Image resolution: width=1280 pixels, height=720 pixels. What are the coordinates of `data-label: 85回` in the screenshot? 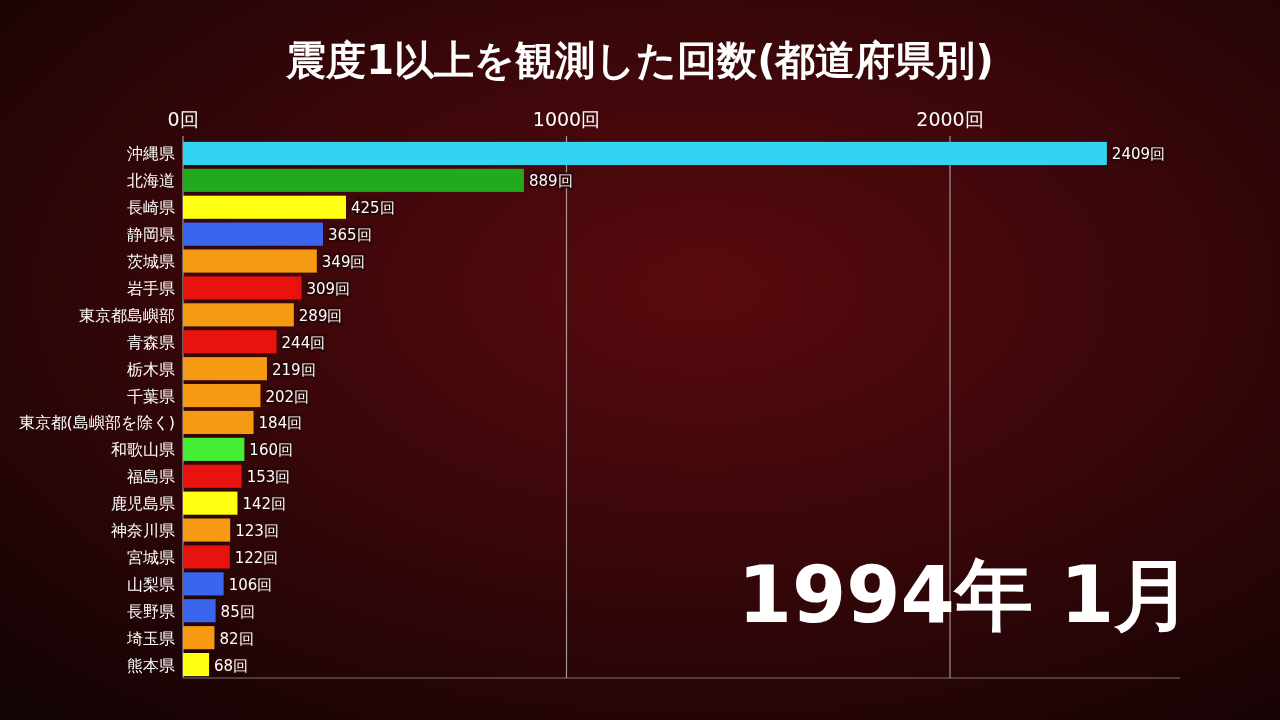 It's located at (237, 611).